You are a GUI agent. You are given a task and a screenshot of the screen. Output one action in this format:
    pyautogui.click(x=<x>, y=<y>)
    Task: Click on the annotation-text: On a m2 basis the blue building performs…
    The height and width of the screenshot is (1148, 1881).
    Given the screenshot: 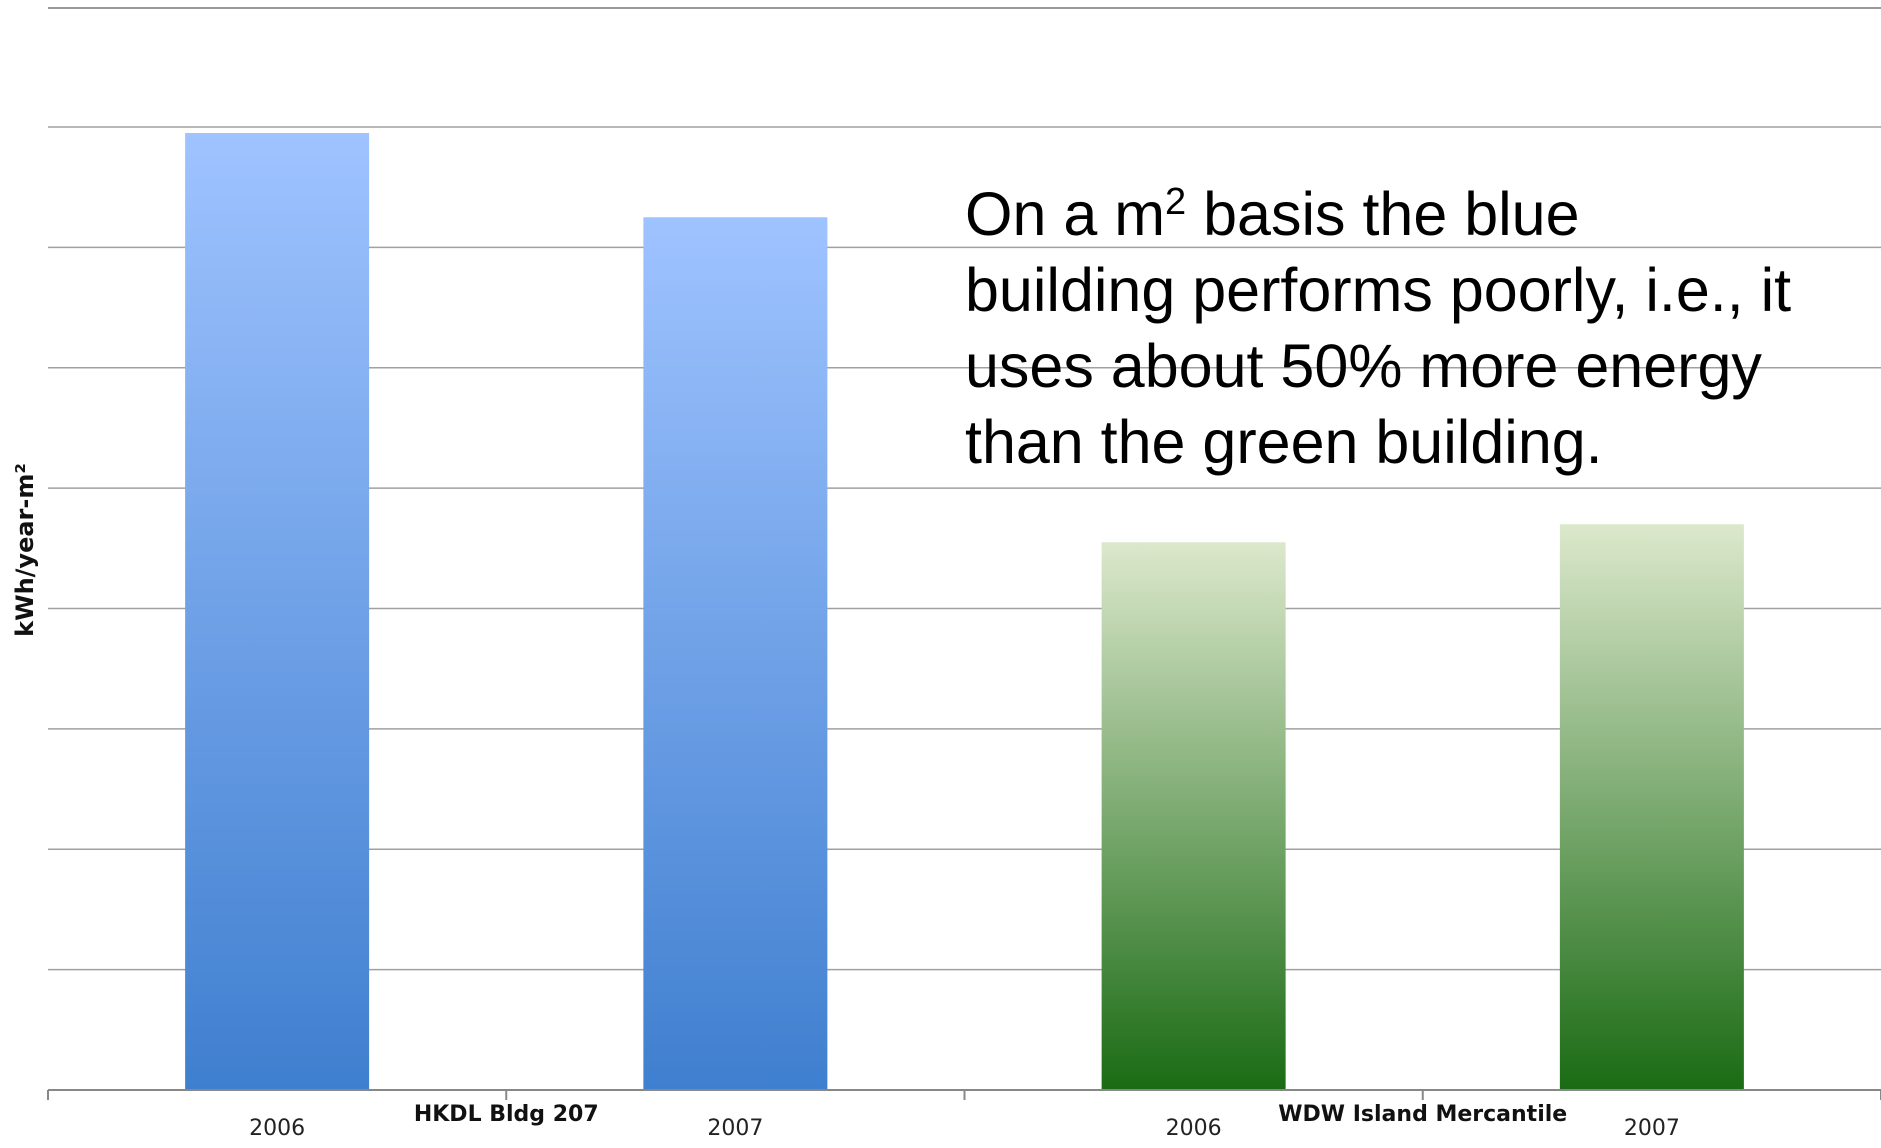 What is the action you would take?
    pyautogui.click(x=1415, y=328)
    